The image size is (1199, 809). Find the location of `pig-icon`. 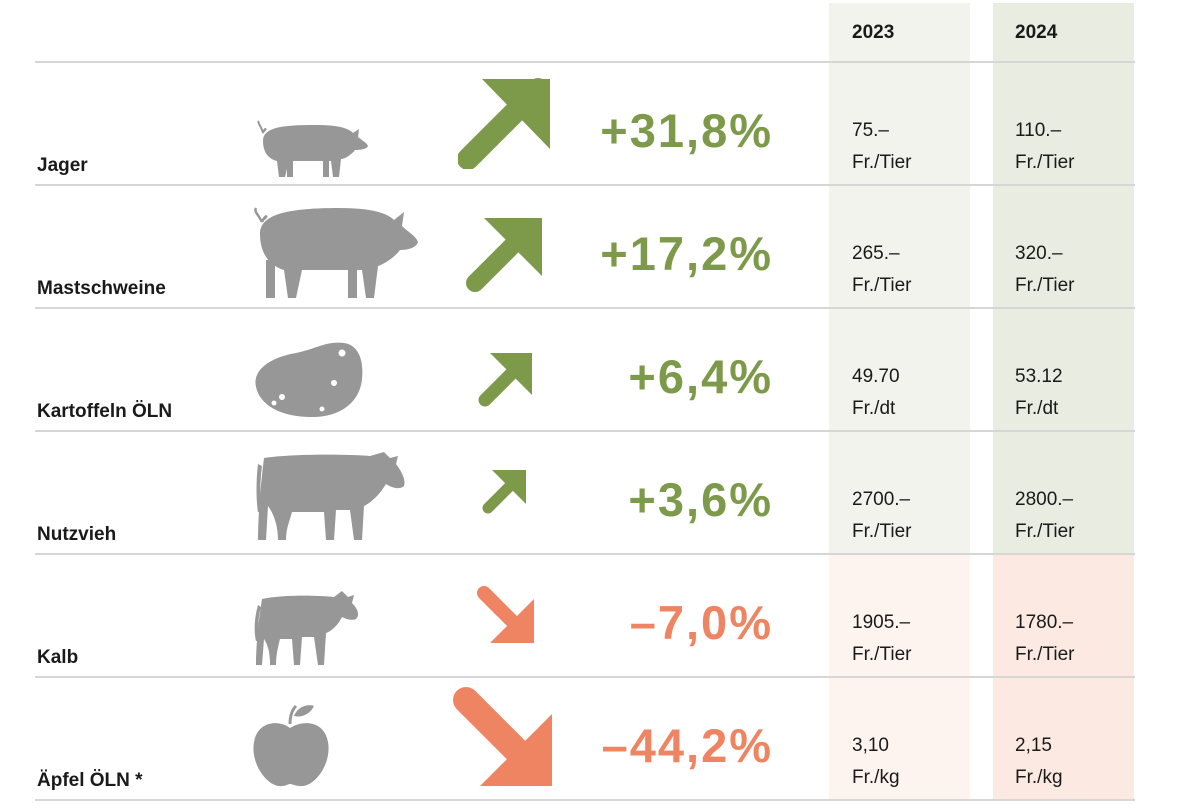

pig-icon is located at coordinates (313, 149).